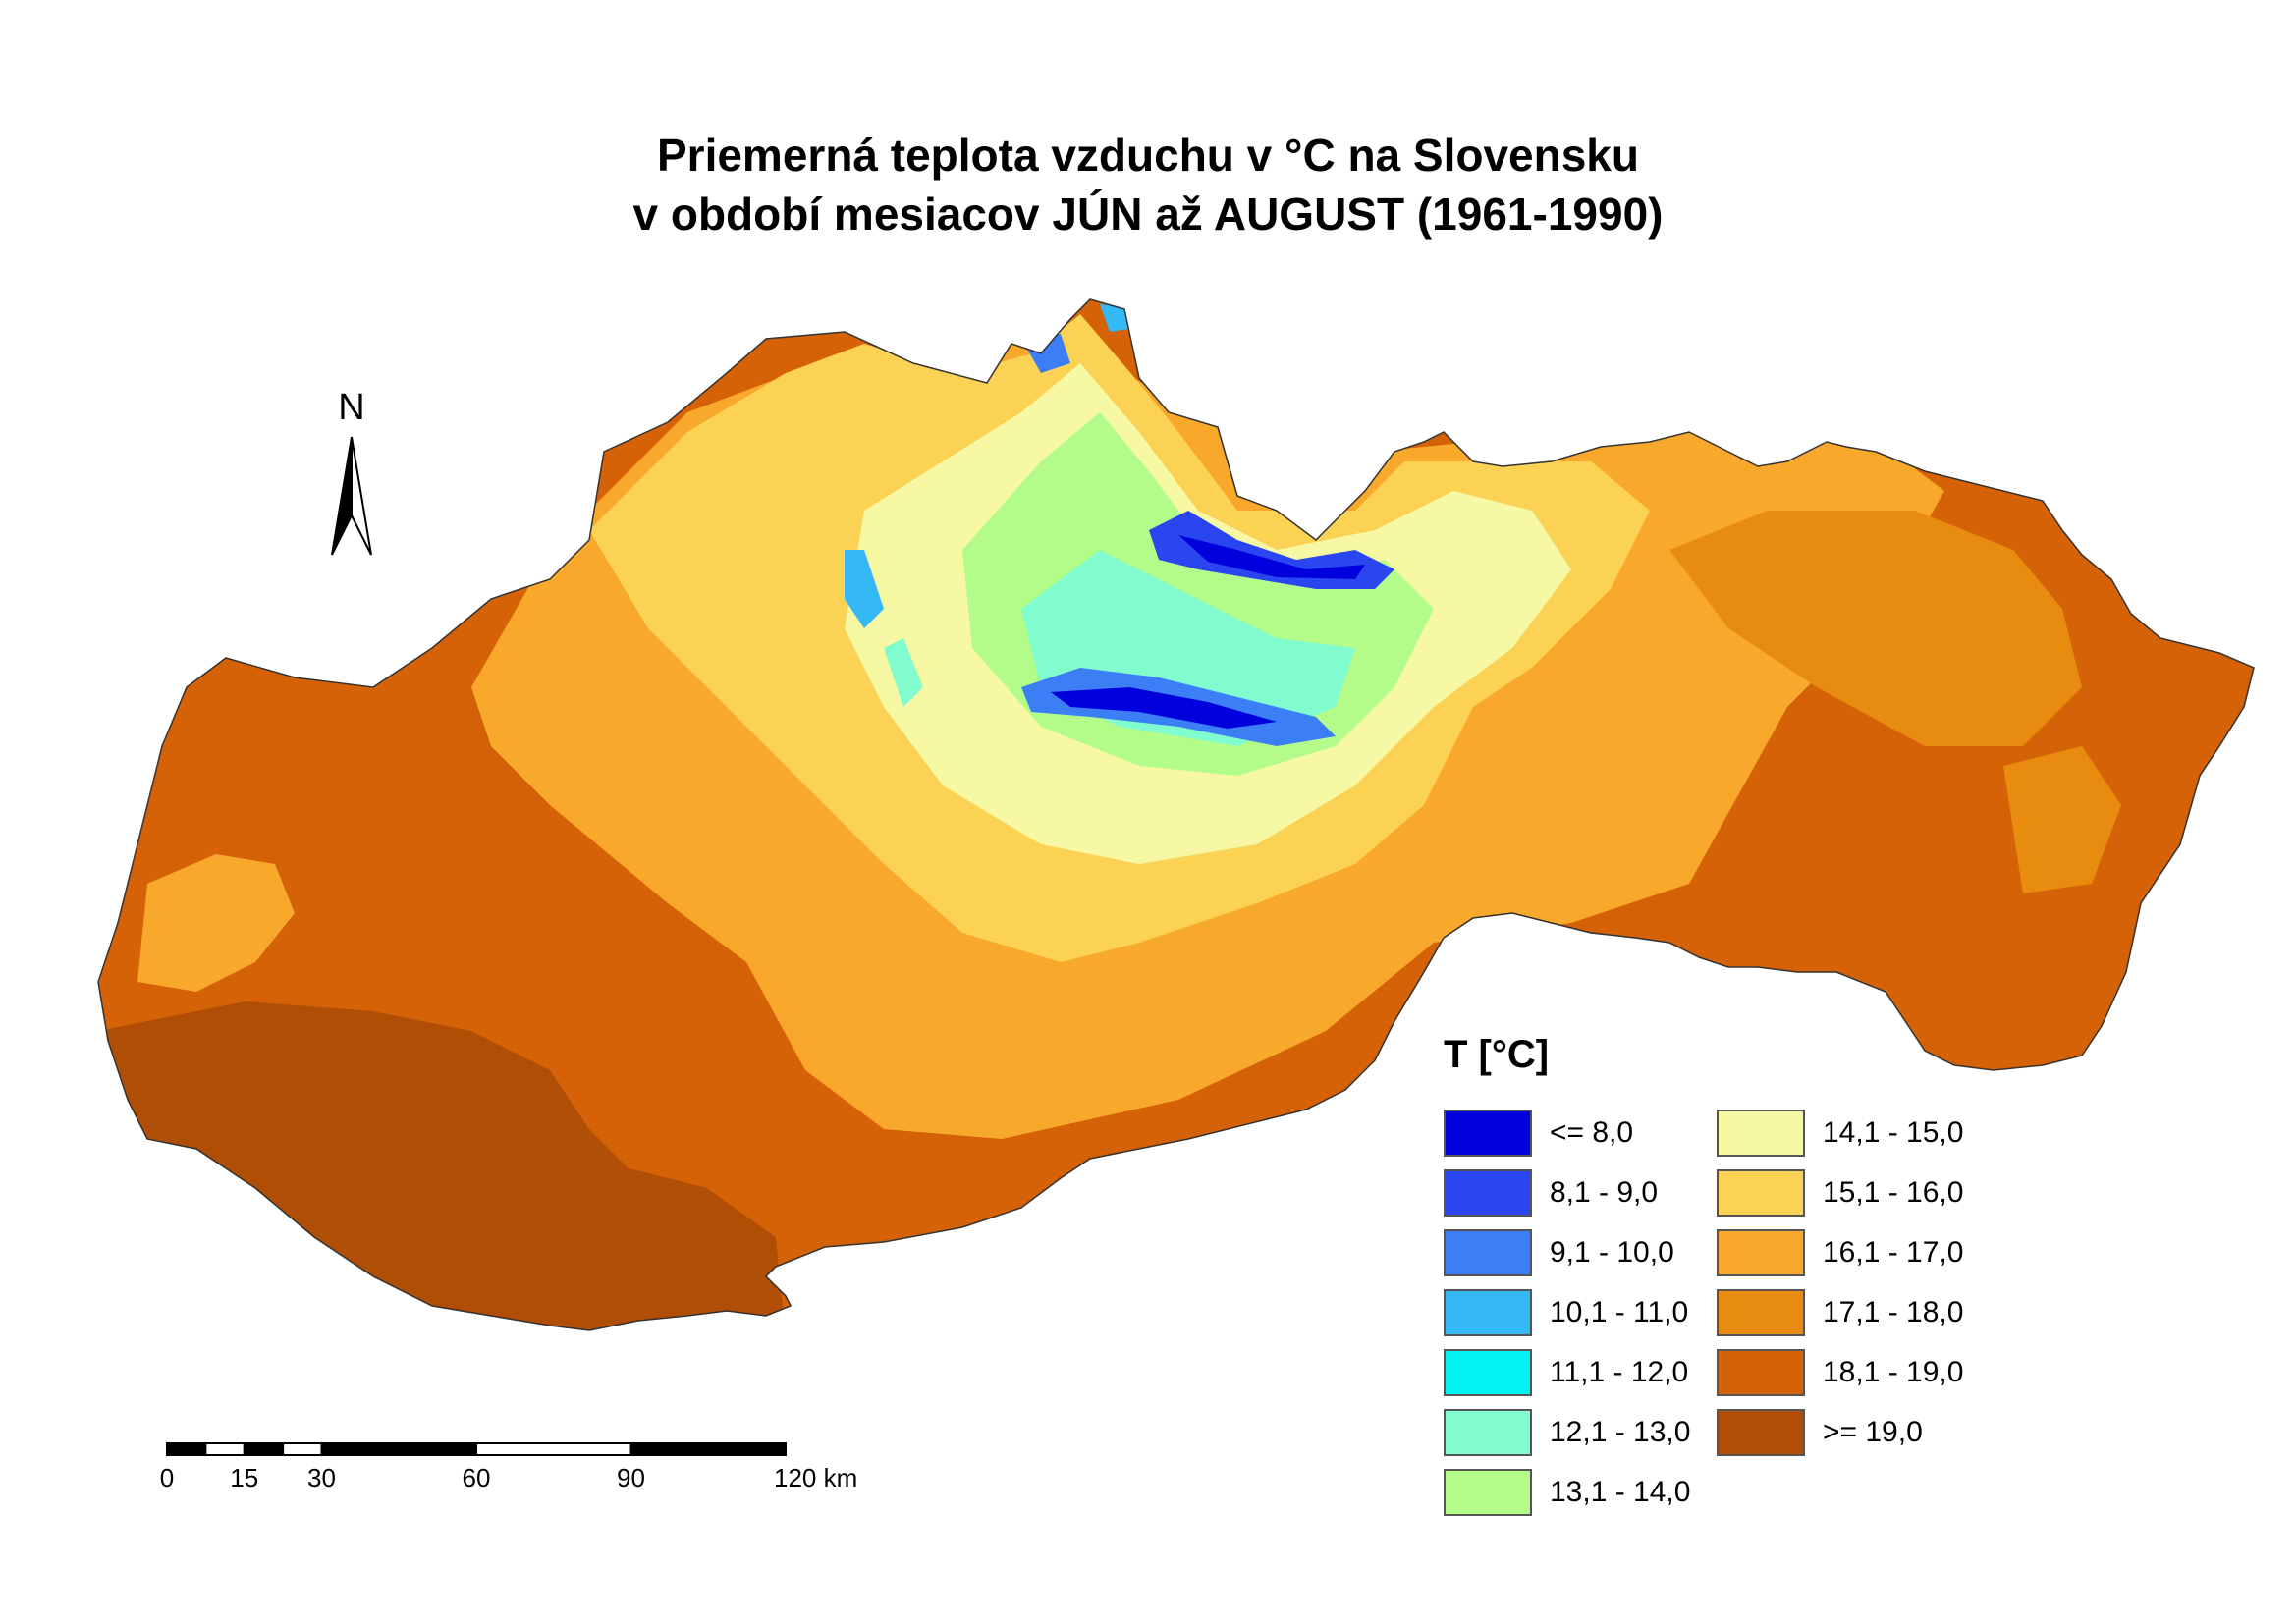  I want to click on legend-item: 17,1 - 18,0, so click(1840, 1312).